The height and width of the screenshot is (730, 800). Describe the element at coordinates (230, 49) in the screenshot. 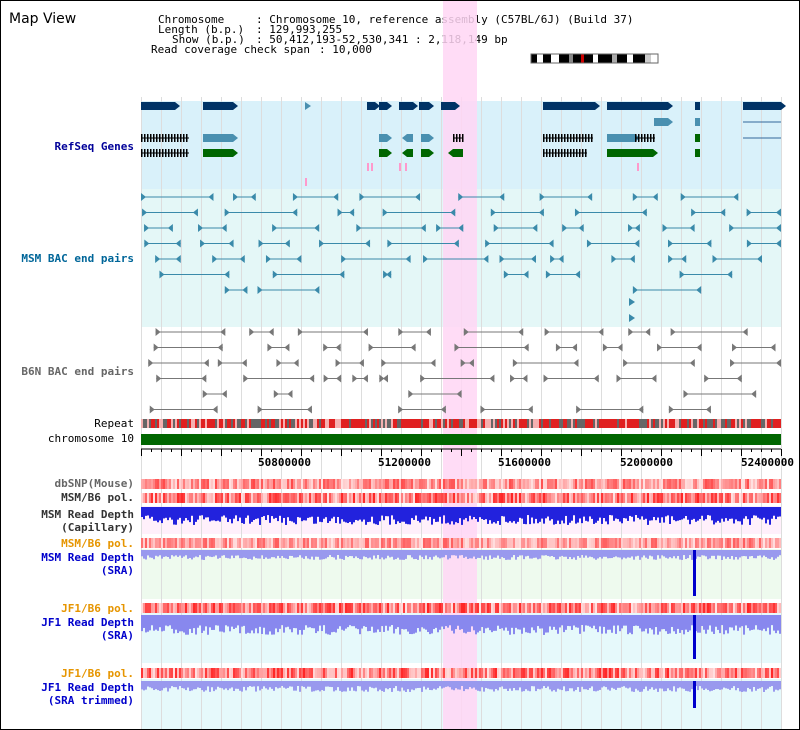

I see `span-label: Read coverage check span` at that location.